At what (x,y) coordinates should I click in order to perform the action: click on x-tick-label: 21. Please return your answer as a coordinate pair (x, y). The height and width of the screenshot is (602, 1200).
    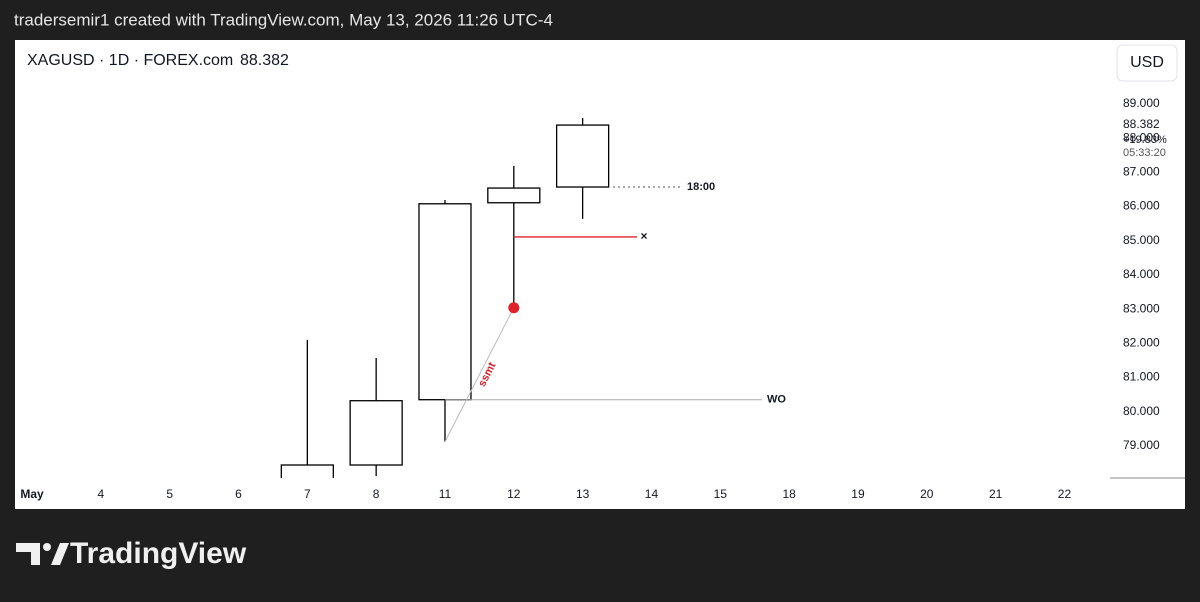
    Looking at the image, I should click on (996, 494).